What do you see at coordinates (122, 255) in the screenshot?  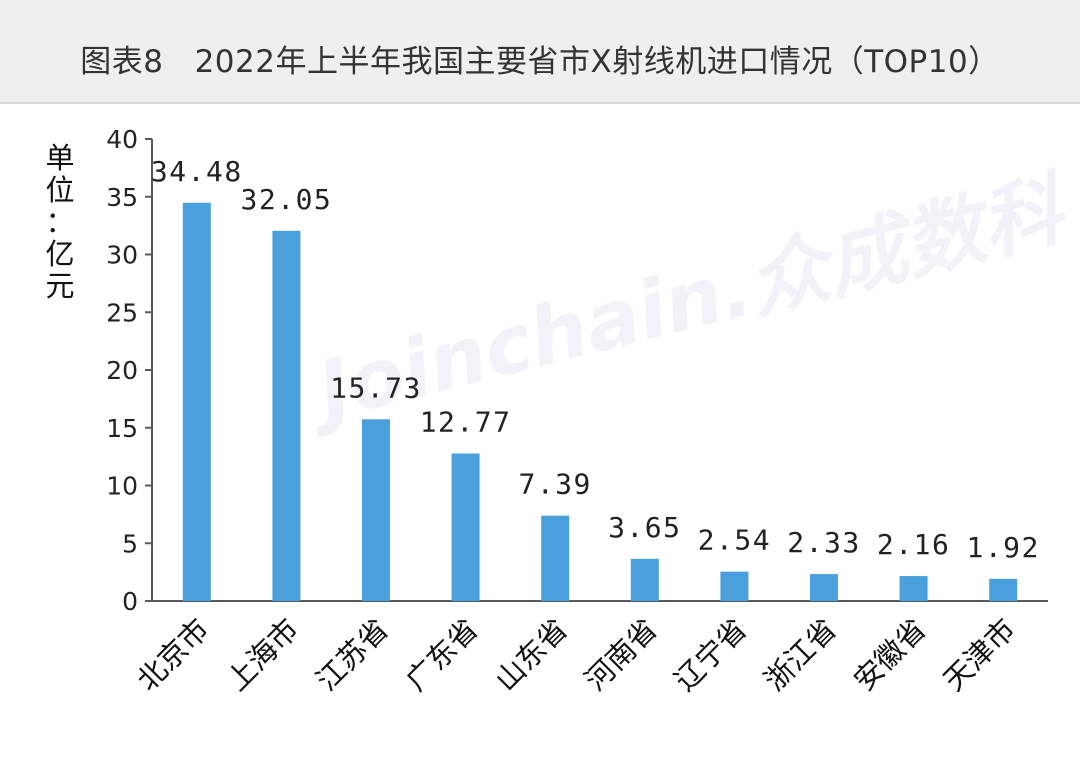 I see `y-tick-label: 30` at bounding box center [122, 255].